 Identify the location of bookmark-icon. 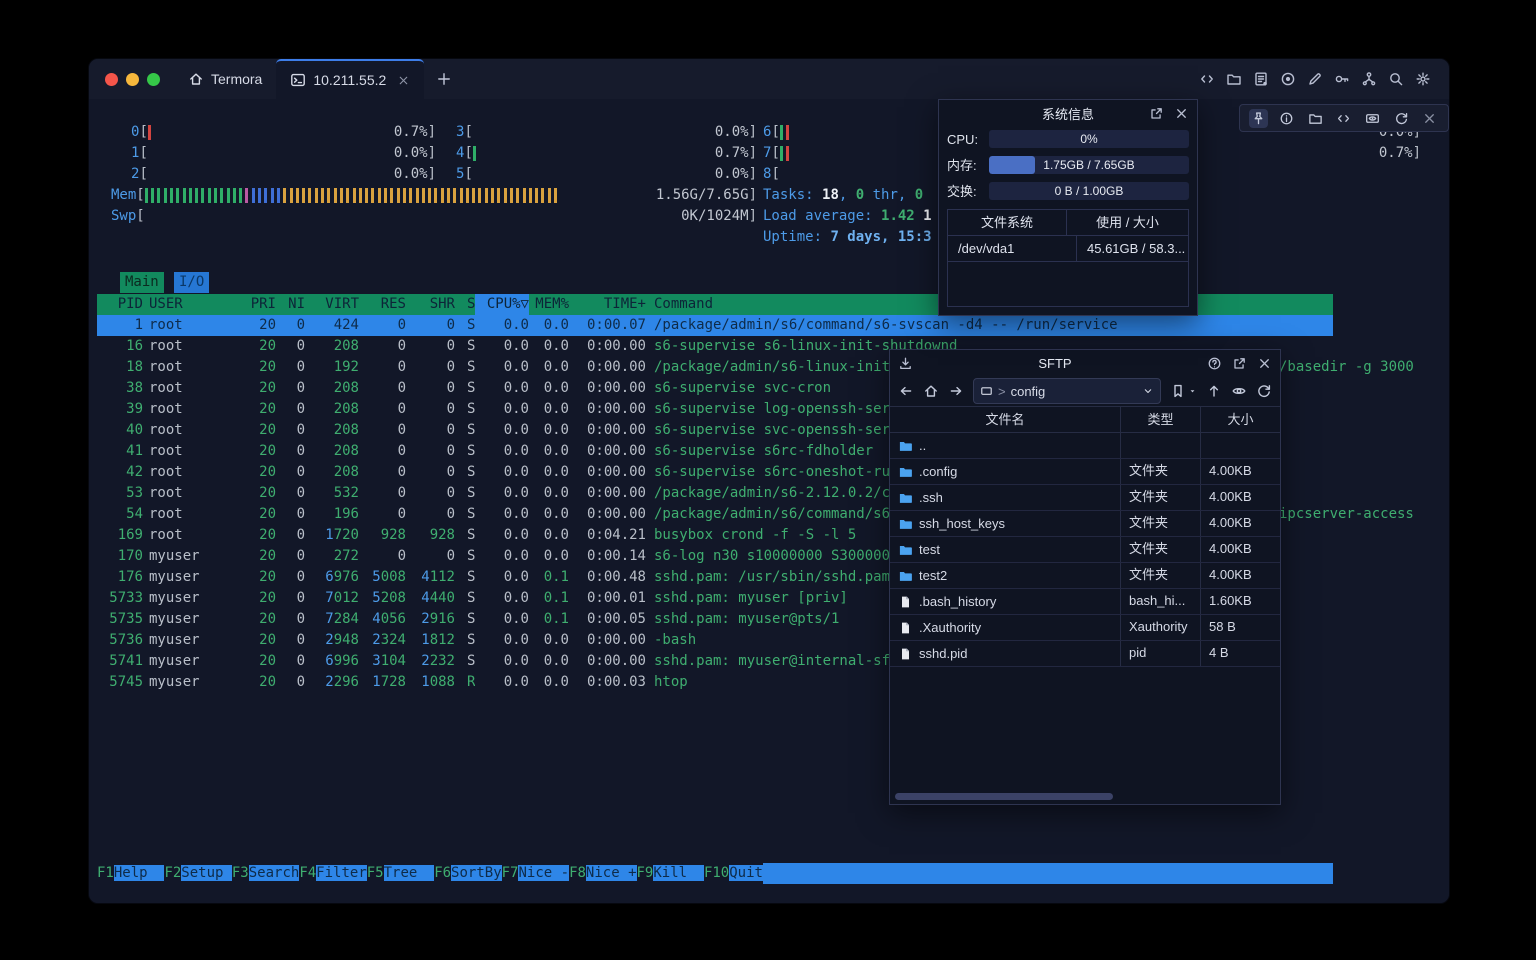
(1178, 391).